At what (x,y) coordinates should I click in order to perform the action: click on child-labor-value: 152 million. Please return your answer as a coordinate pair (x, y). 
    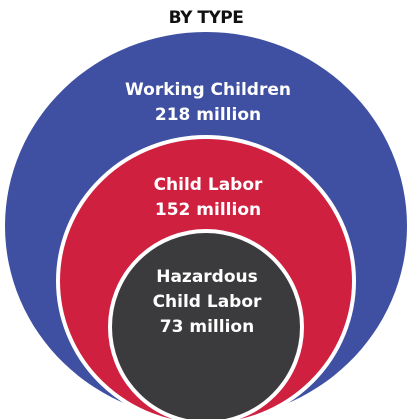
    Looking at the image, I should click on (208, 210).